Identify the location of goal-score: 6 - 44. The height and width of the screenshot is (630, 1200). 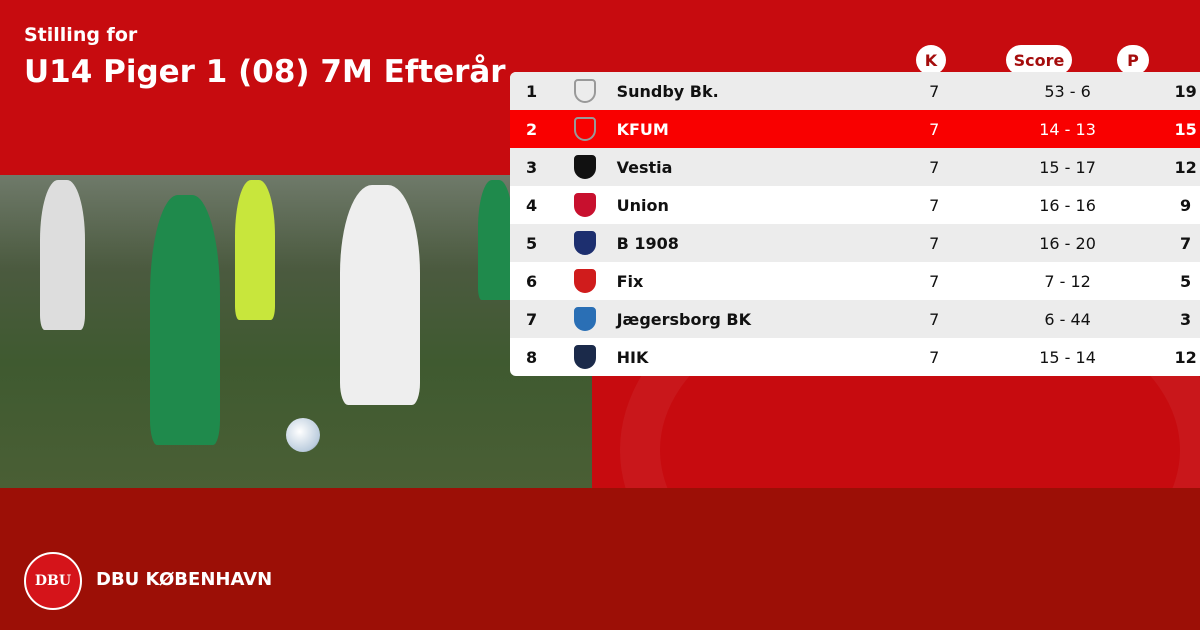
(1067, 319).